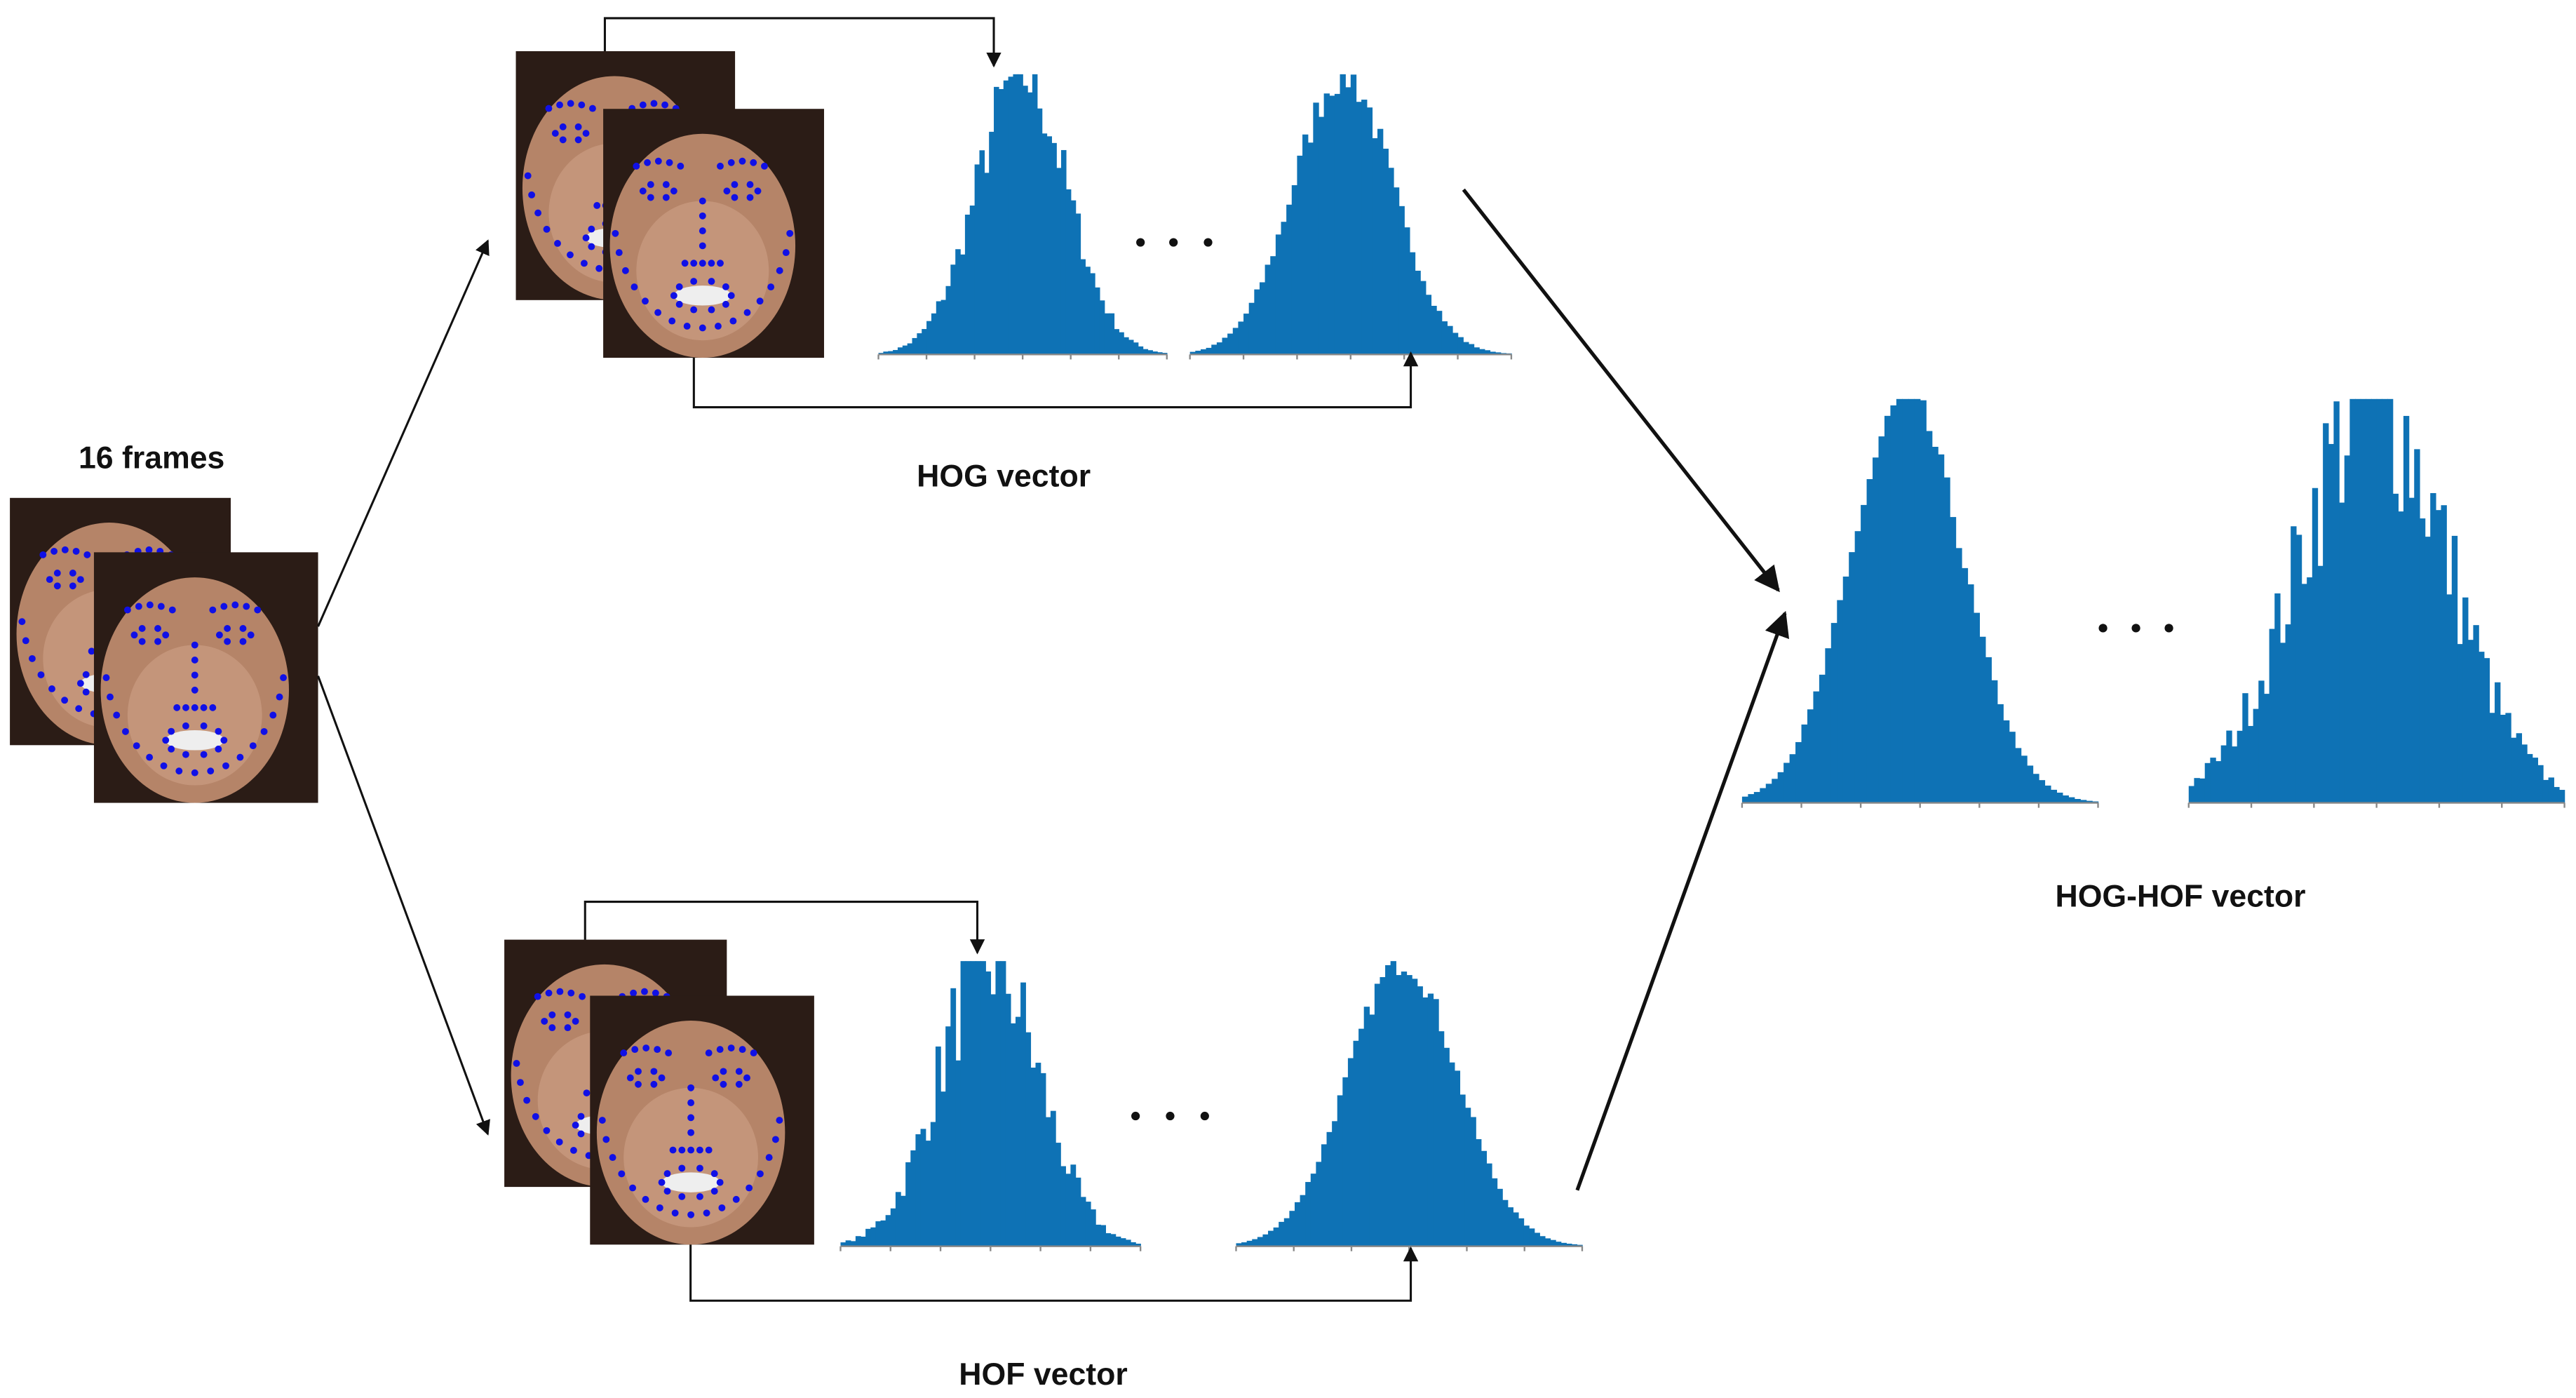  Describe the element at coordinates (2180, 897) in the screenshot. I see `combined-label: HOG-HOF vector` at that location.